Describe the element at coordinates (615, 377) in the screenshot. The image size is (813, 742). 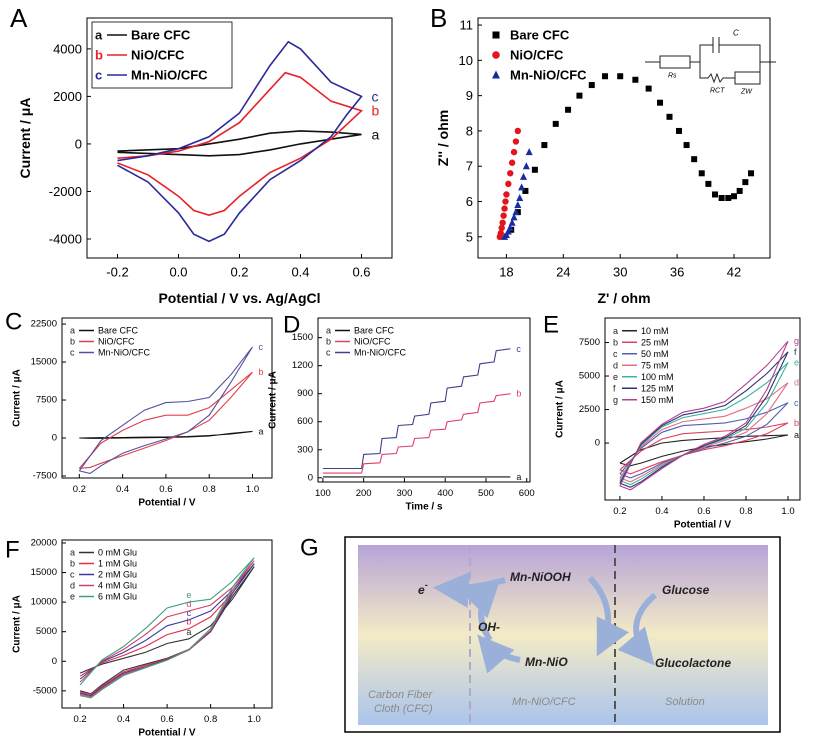
I see `legend-tag: e` at that location.